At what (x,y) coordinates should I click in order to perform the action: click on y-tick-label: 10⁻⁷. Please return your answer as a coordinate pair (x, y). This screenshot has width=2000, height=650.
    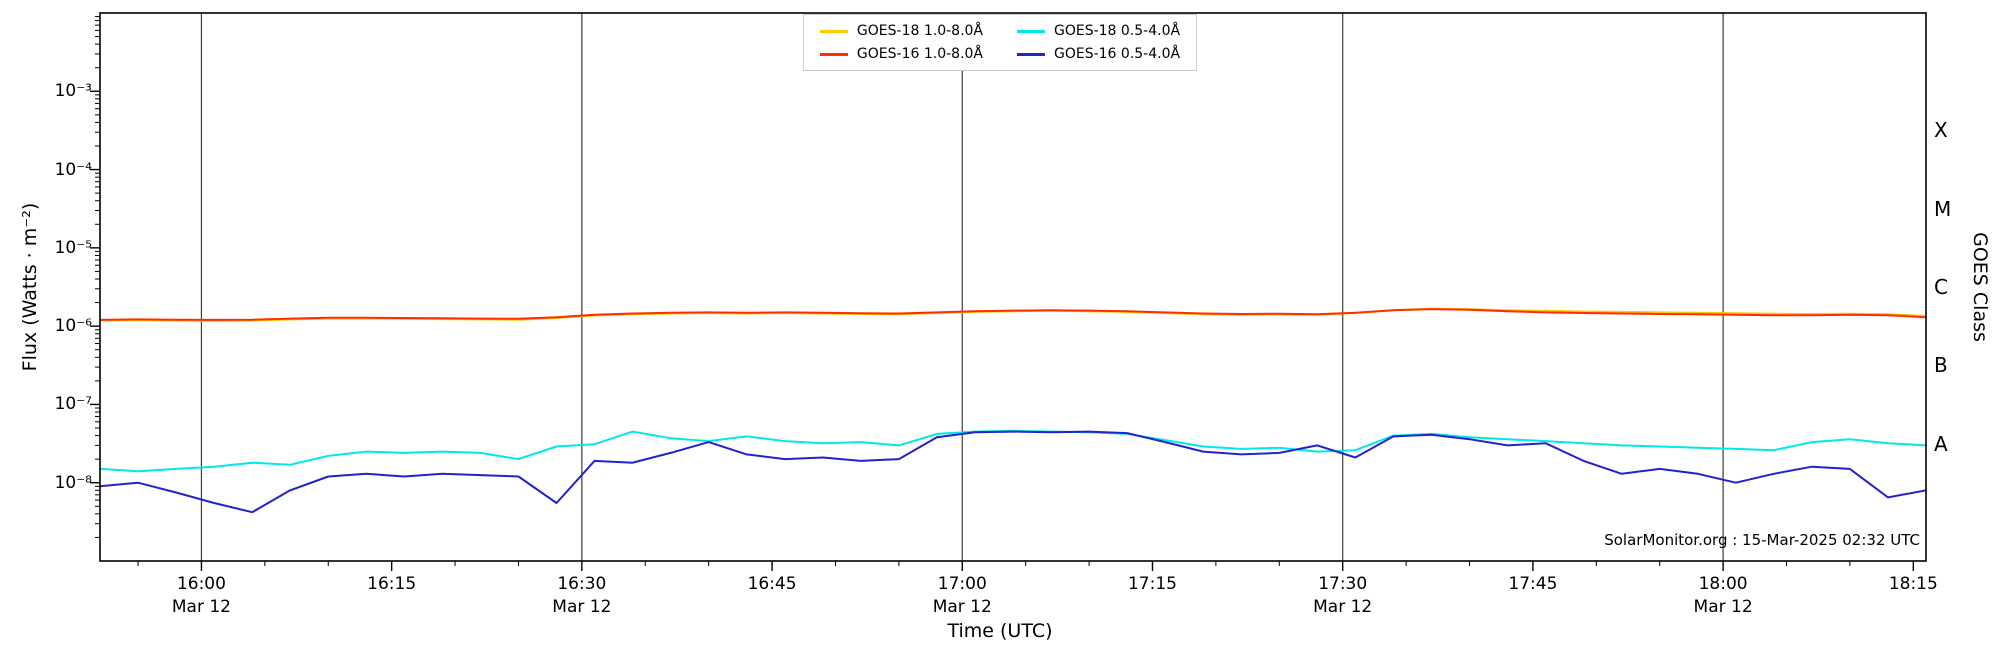
    Looking at the image, I should click on (73, 404).